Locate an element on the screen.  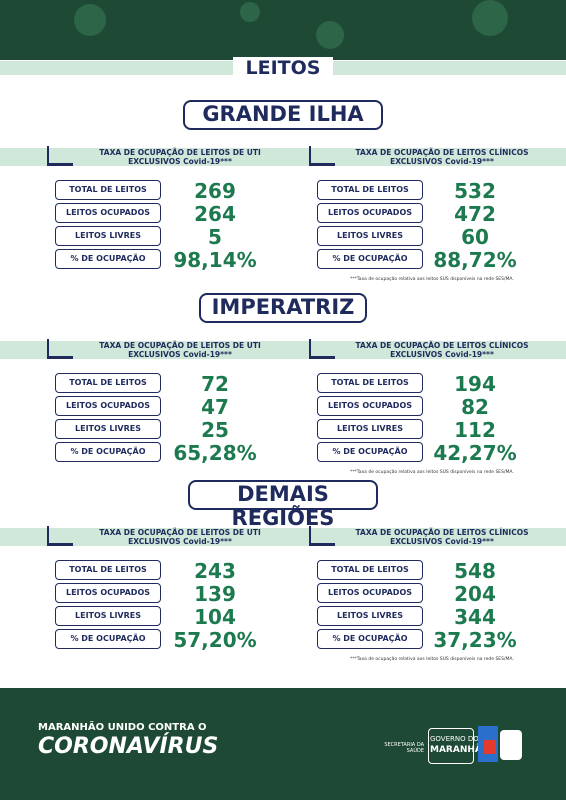
row-value: 25 is located at coordinates (215, 430).